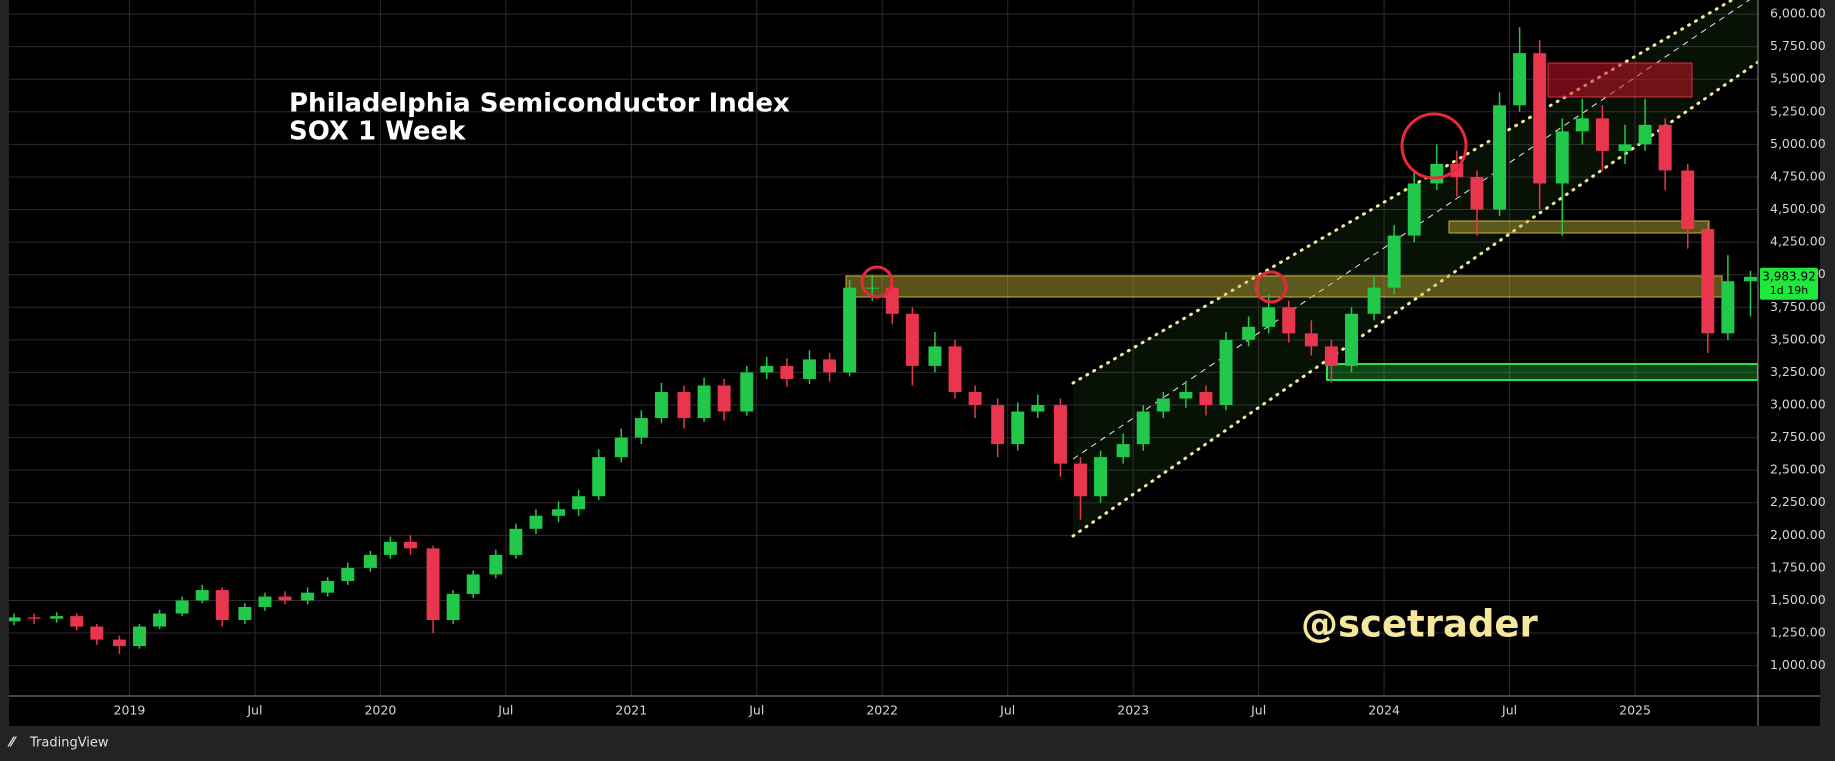  I want to click on y-tick-label: 2,250.00, so click(1798, 501).